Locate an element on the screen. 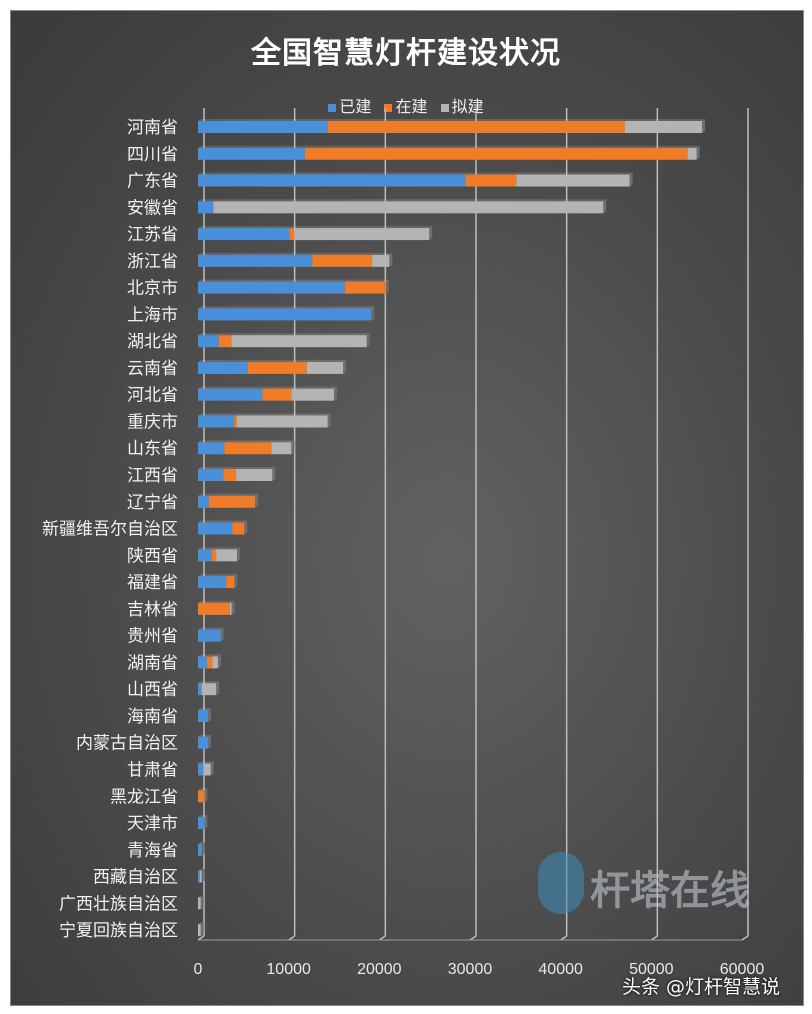 The image size is (812, 1014). category-label: 山西省 is located at coordinates (152, 690).